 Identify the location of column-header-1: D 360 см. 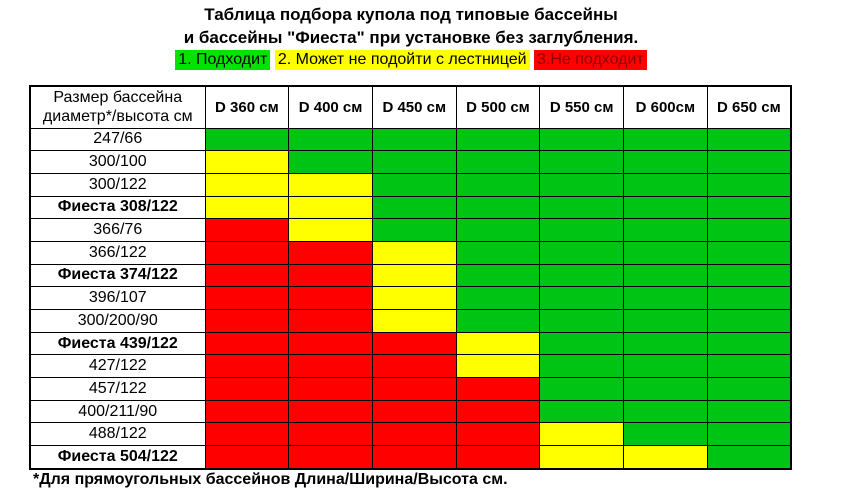
(247, 107).